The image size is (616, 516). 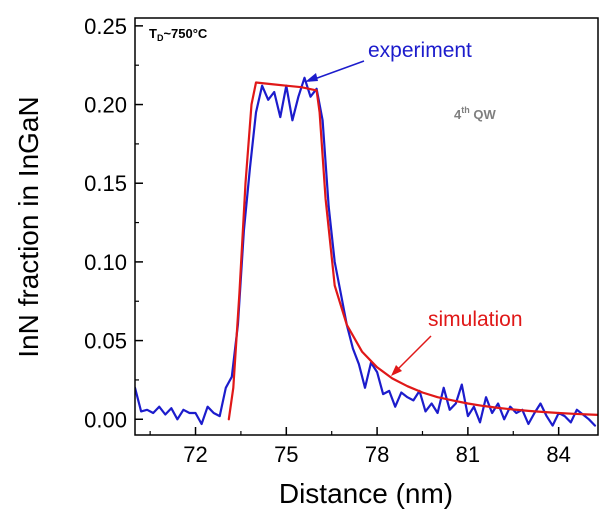 I want to click on y-tick-label: 0.10, so click(x=105, y=262).